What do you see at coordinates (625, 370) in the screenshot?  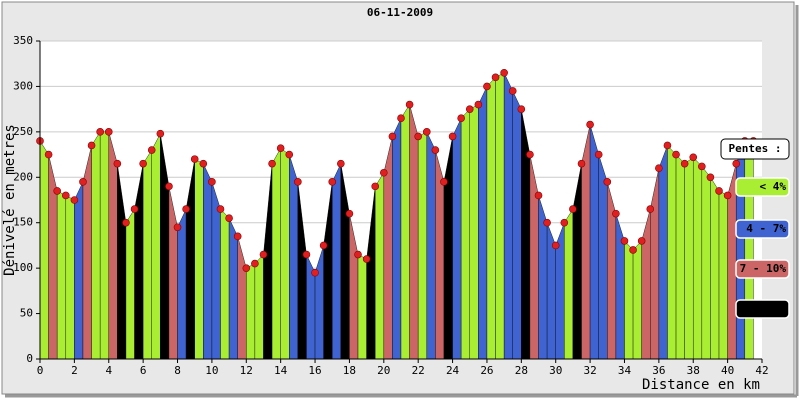 I see `x-tick-label: 34` at bounding box center [625, 370].